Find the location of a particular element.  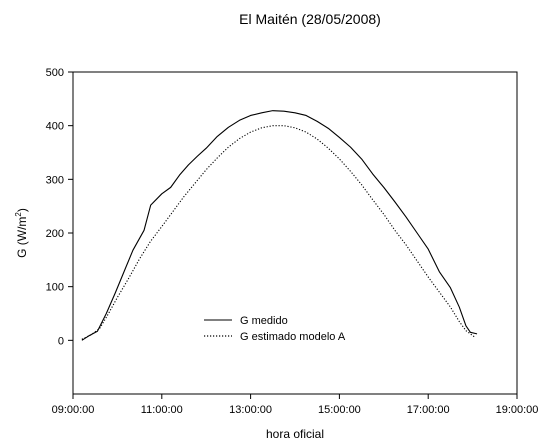

y-tick-label: 100 is located at coordinates (55, 288).